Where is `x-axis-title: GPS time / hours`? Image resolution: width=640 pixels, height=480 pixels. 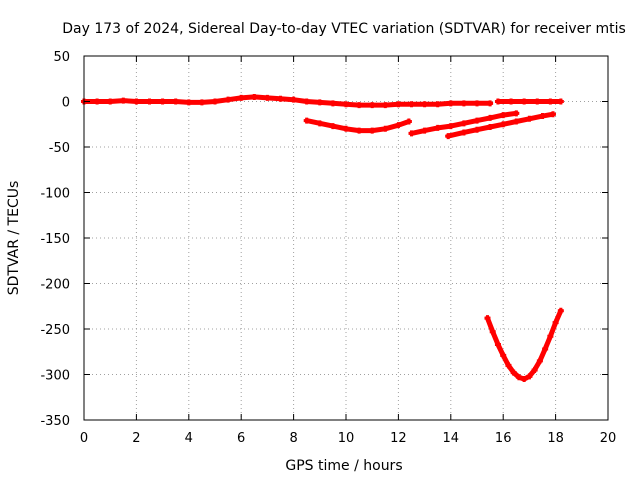 x-axis-title: GPS time / hours is located at coordinates (343, 466).